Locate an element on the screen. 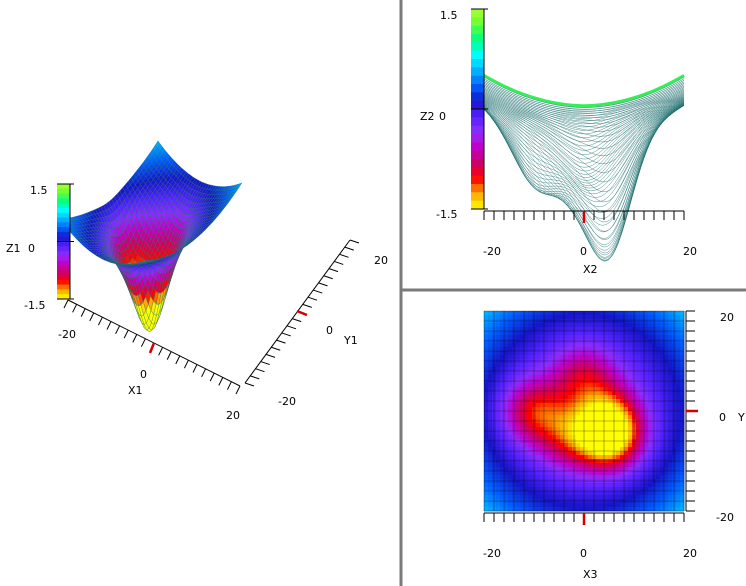  x1-origin-marker is located at coordinates (152, 348).